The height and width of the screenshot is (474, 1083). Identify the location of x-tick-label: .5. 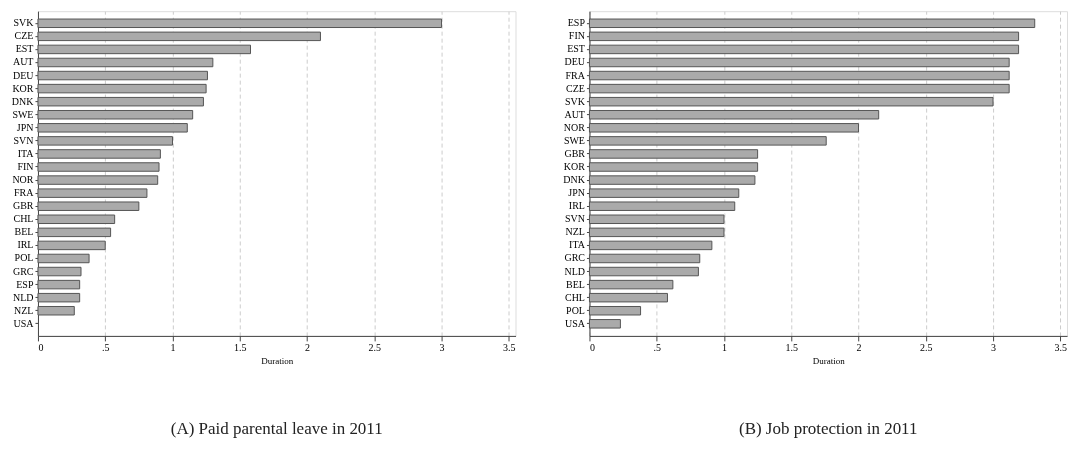
(105, 348).